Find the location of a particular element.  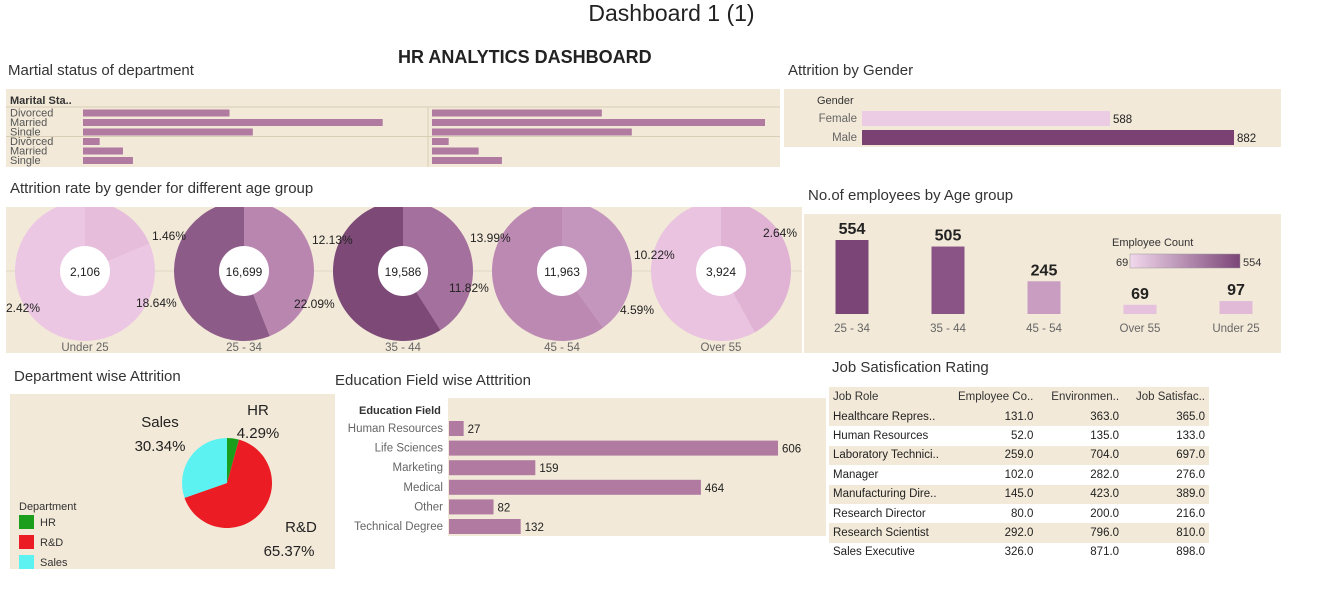

dept-slice-name: HR is located at coordinates (258, 410).